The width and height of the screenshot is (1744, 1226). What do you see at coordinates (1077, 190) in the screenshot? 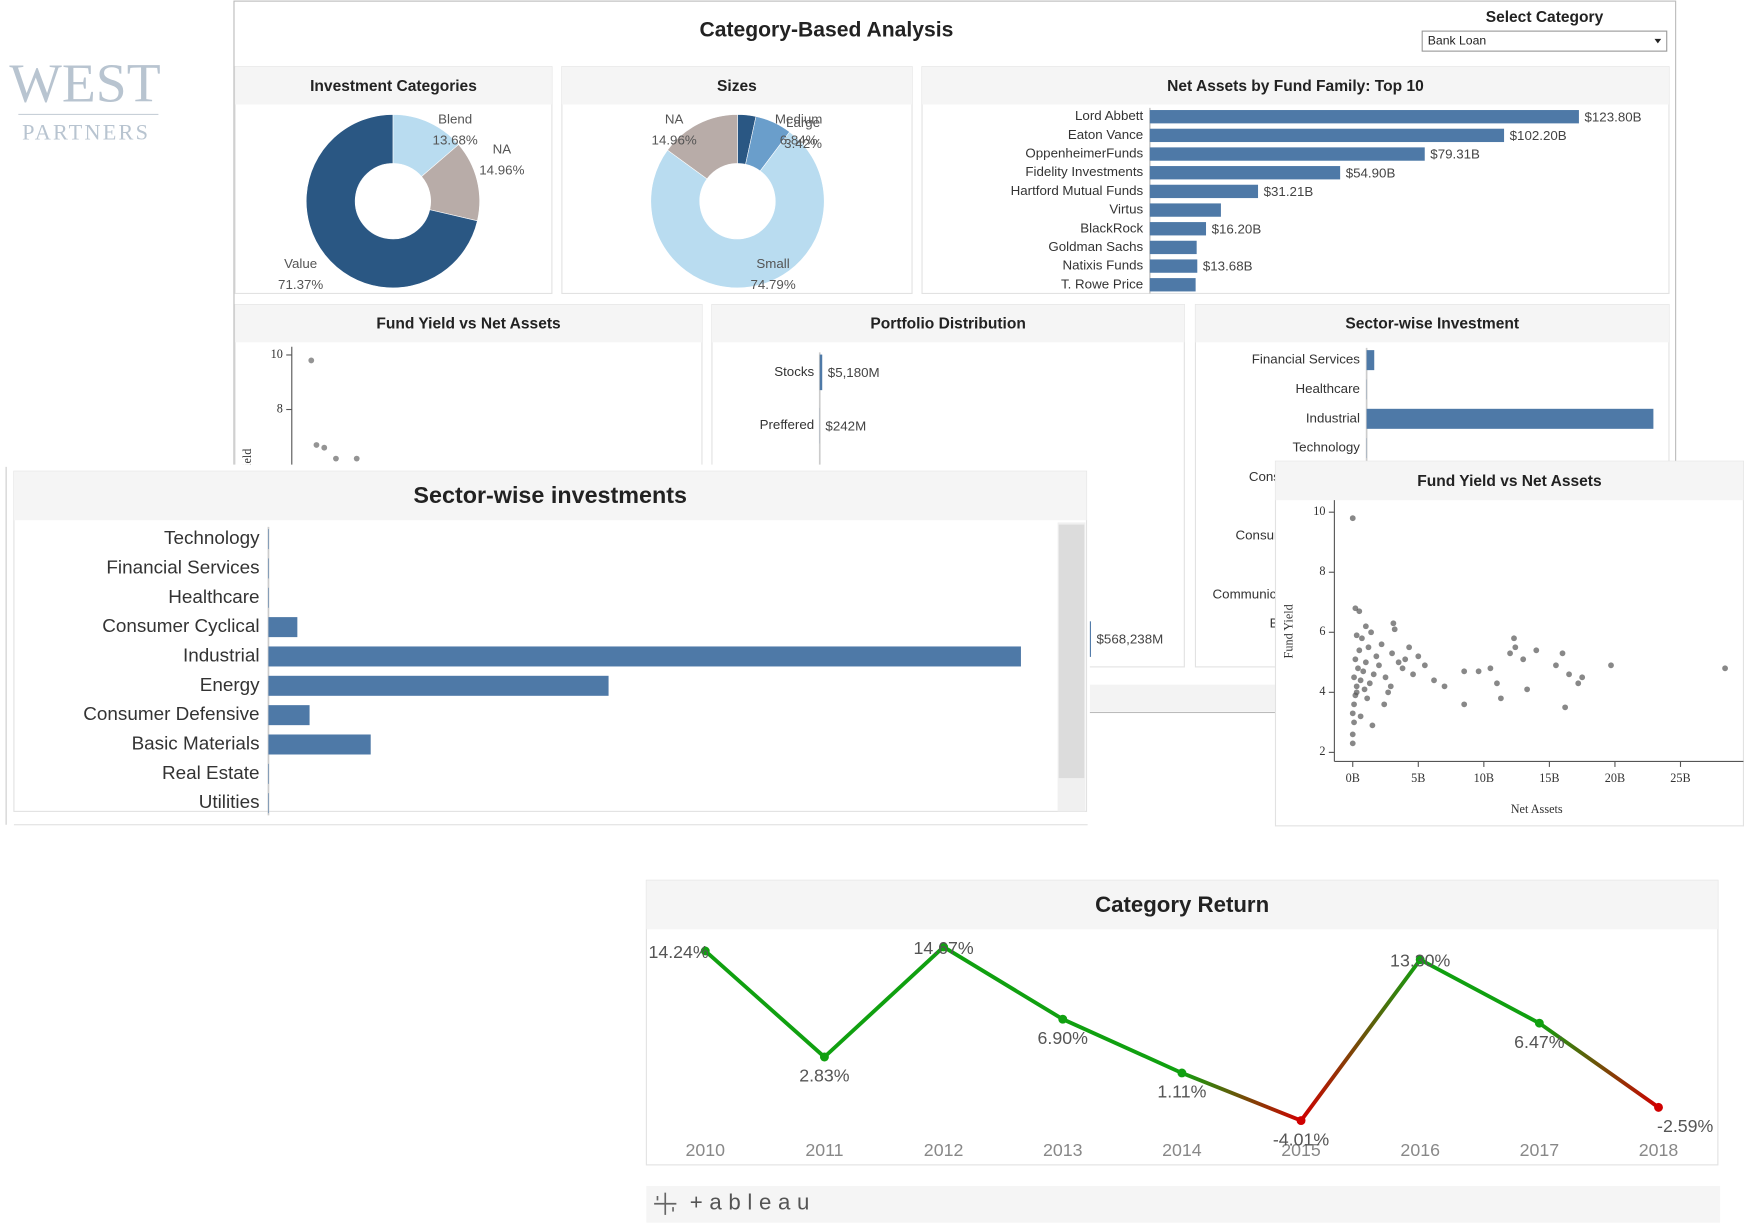
I see `category-label: Hartford Mutual Funds` at bounding box center [1077, 190].